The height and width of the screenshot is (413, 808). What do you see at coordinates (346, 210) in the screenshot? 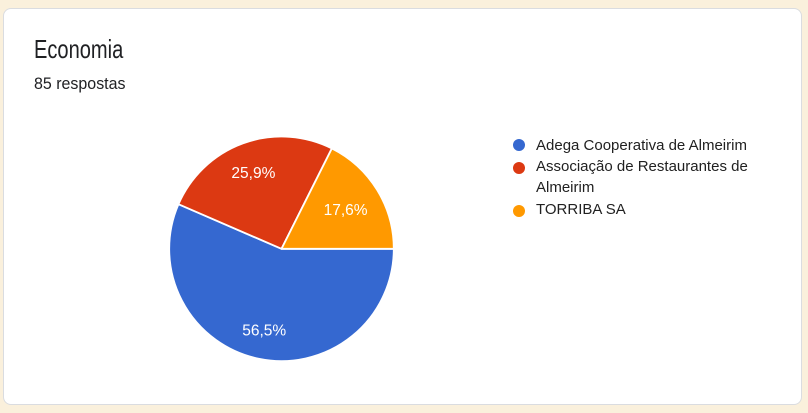
I see `svg-text: 17,6%` at bounding box center [346, 210].